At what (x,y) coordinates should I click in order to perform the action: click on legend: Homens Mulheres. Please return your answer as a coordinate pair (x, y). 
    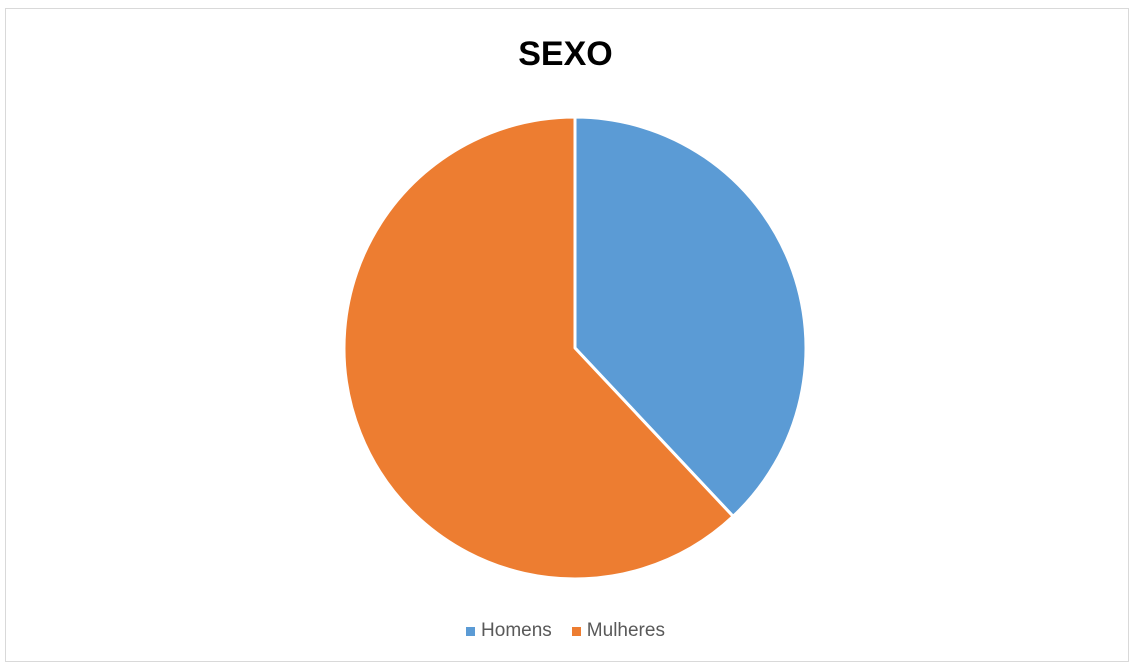
    Looking at the image, I should click on (565, 631).